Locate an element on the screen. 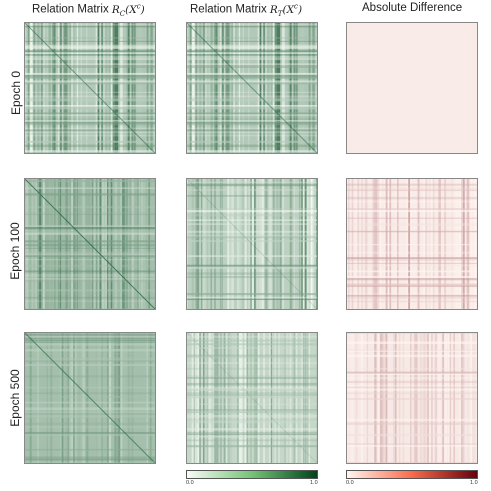  colorbar-red-max: 1.0 is located at coordinates (474, 483).